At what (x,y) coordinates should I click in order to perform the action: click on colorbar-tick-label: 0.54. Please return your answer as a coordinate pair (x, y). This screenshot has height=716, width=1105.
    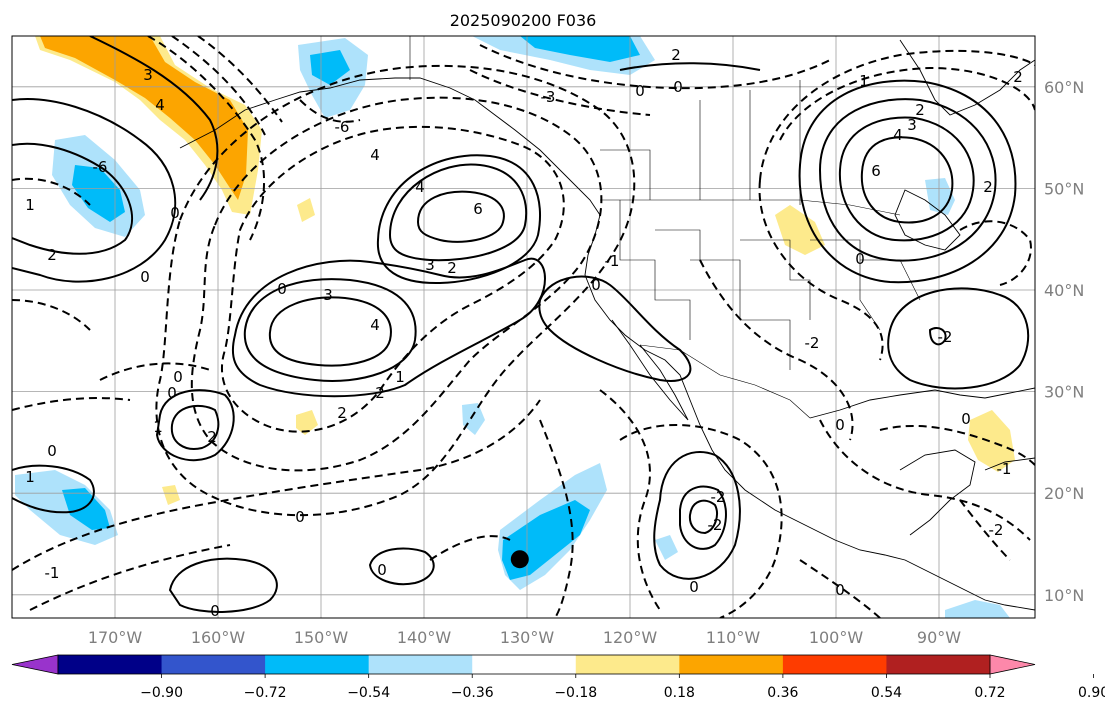
    Looking at the image, I should click on (886, 693).